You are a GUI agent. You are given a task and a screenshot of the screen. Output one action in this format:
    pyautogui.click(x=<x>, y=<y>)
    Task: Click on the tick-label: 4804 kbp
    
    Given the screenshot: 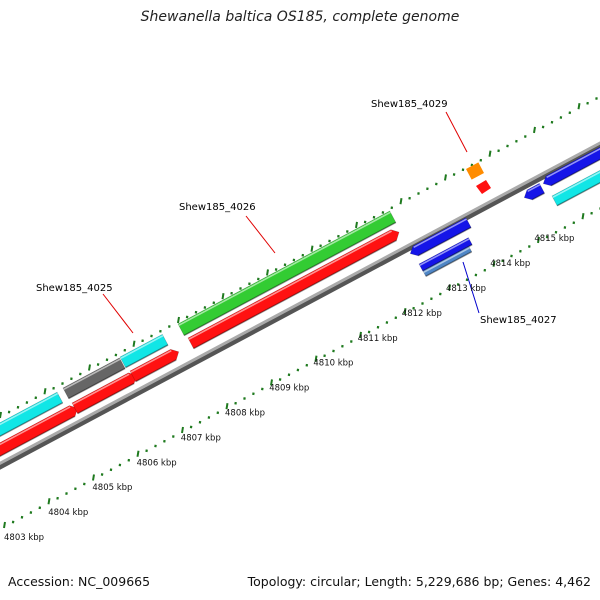 What is the action you would take?
    pyautogui.click(x=68, y=513)
    